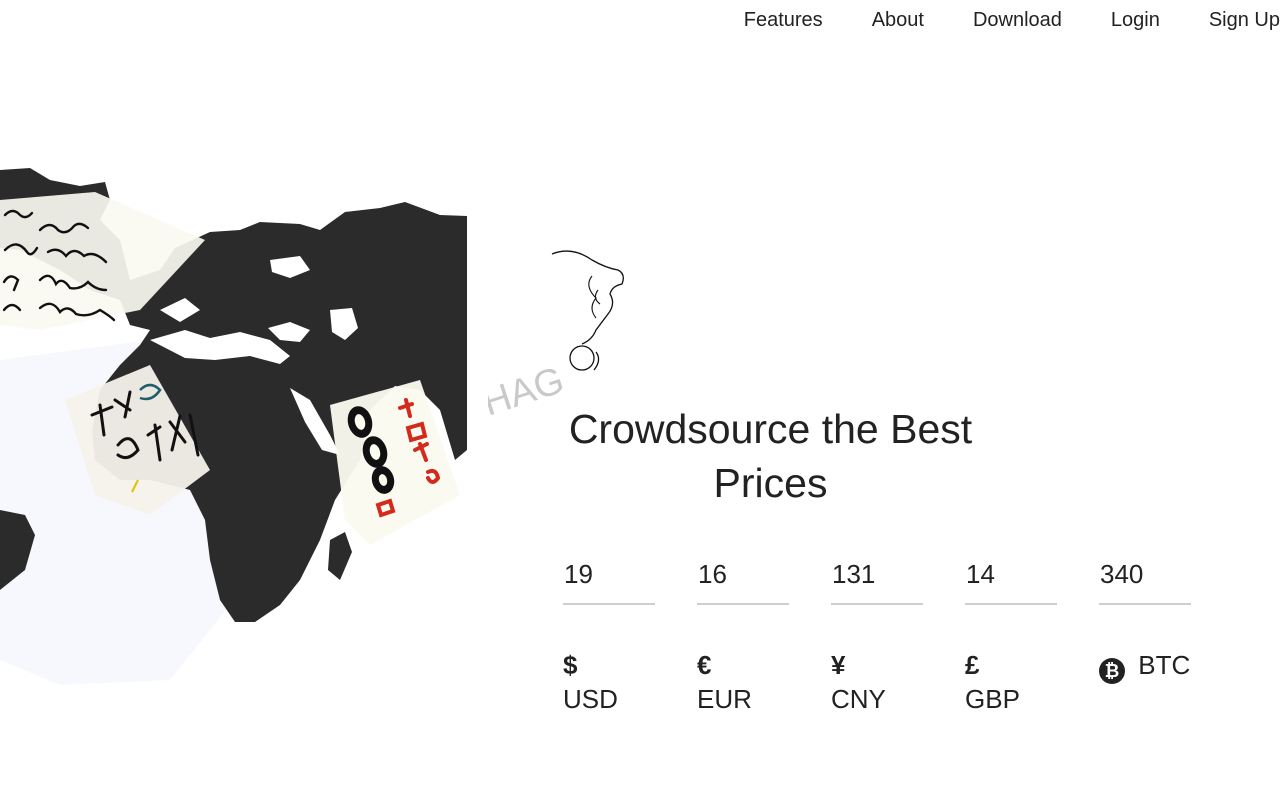  Describe the element at coordinates (609, 682) in the screenshot. I see `usd-currency-label: $ USD` at that location.